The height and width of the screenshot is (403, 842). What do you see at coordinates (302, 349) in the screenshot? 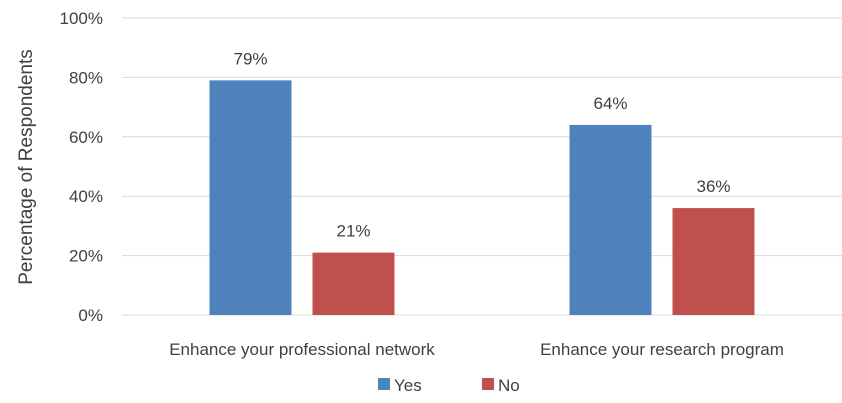
I see `category-label: Enhance your professional network` at bounding box center [302, 349].